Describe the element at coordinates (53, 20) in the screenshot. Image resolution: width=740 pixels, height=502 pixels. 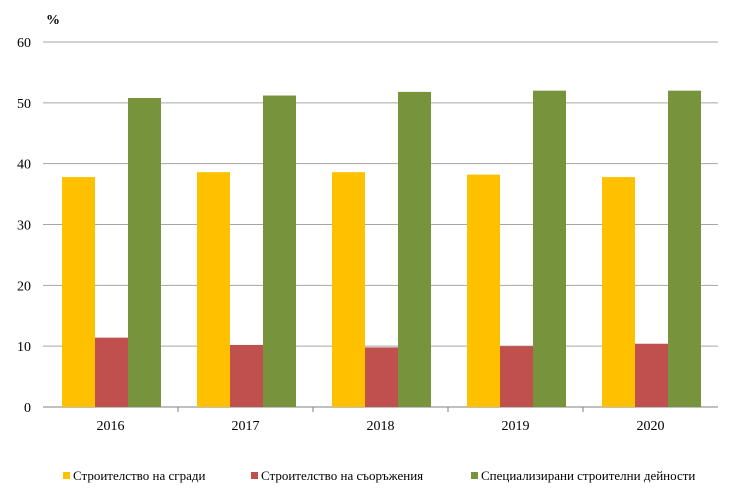
I see `y-axis-unit-label: %` at that location.